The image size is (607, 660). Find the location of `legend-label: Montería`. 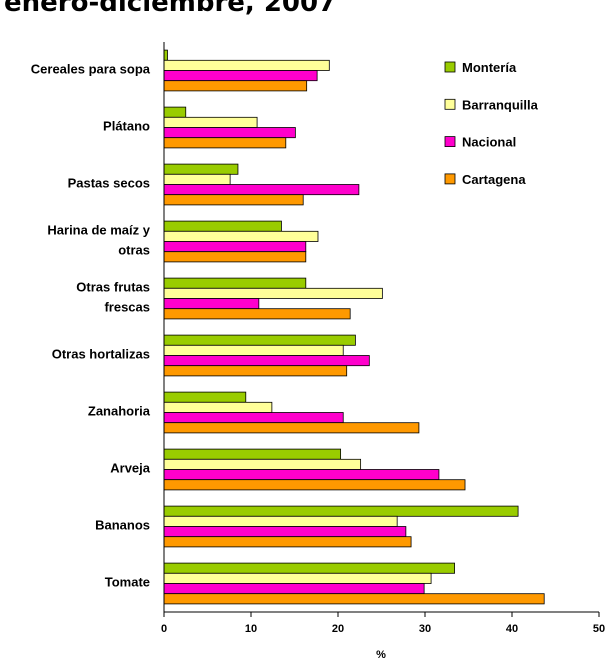

legend-label: Montería is located at coordinates (489, 67).